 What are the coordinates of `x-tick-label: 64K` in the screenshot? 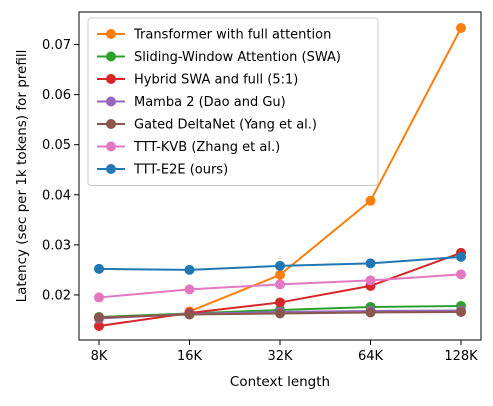 It's located at (371, 356).